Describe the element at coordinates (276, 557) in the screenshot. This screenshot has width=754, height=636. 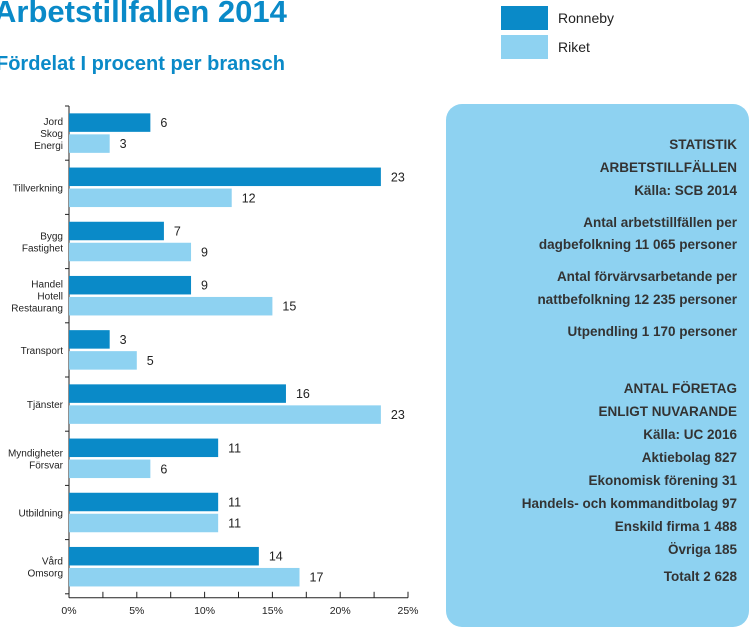
I see `bar-value-label: 14` at that location.